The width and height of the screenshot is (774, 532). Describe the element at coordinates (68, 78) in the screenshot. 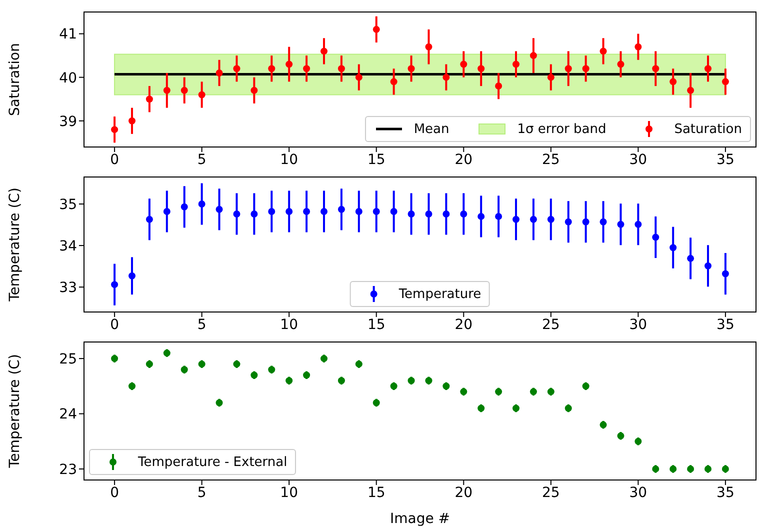

I see `y-tick-label: 40` at that location.